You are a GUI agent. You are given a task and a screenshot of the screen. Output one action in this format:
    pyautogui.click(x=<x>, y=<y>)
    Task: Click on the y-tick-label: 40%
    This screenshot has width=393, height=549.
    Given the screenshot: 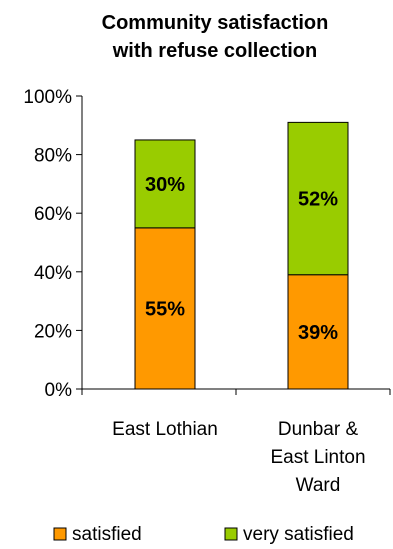 What is the action you would take?
    pyautogui.click(x=53, y=273)
    